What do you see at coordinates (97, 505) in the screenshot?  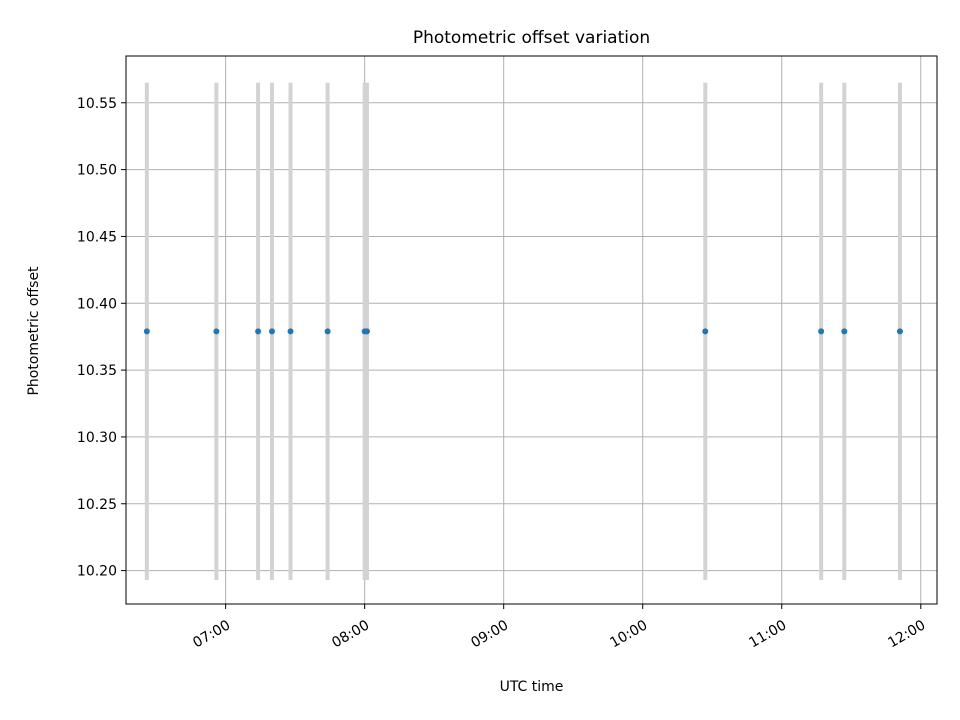 I see `y-tick-label: 10.25` at bounding box center [97, 505].